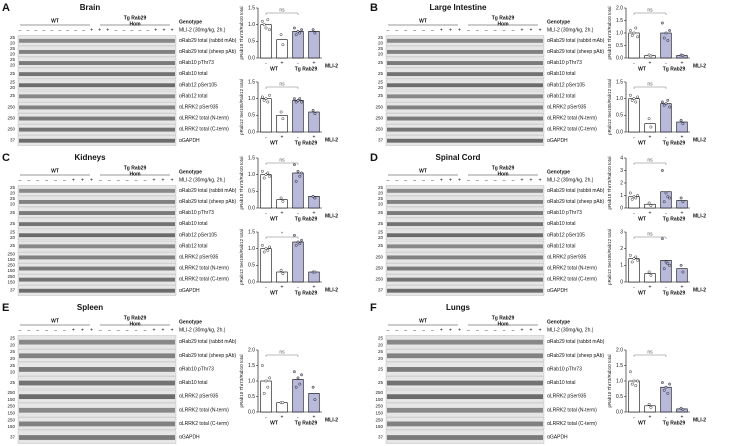 The image size is (730, 446). Describe the element at coordinates (251, 132) in the screenshot. I see `y-tick-label: 0.0` at that location.